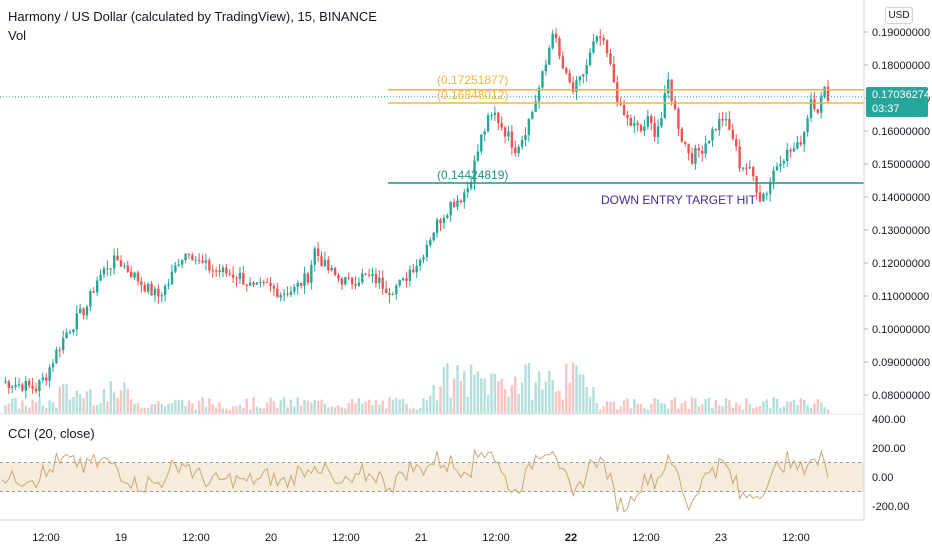 This screenshot has width=932, height=555. I want to click on time-tick-label: 22, so click(571, 538).